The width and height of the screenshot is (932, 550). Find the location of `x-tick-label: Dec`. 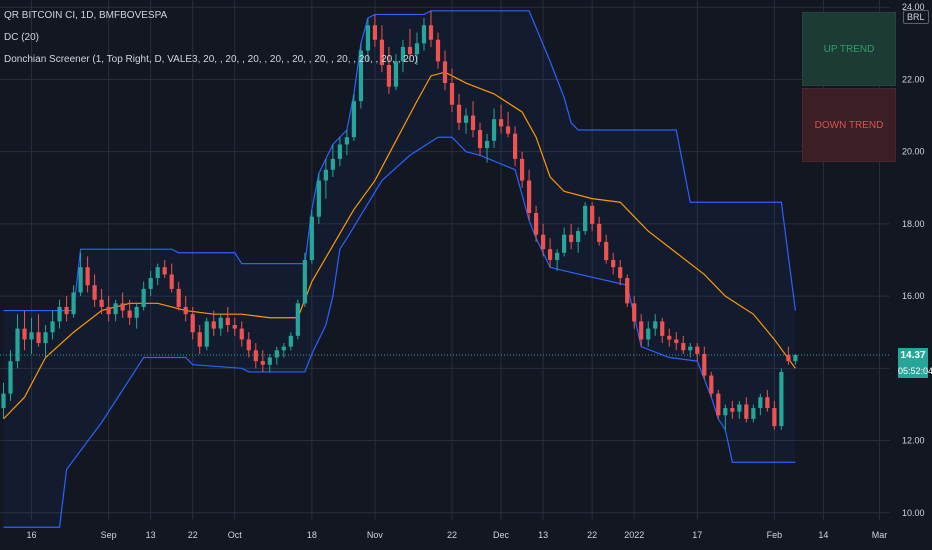

x-tick-label: Dec is located at coordinates (501, 535).